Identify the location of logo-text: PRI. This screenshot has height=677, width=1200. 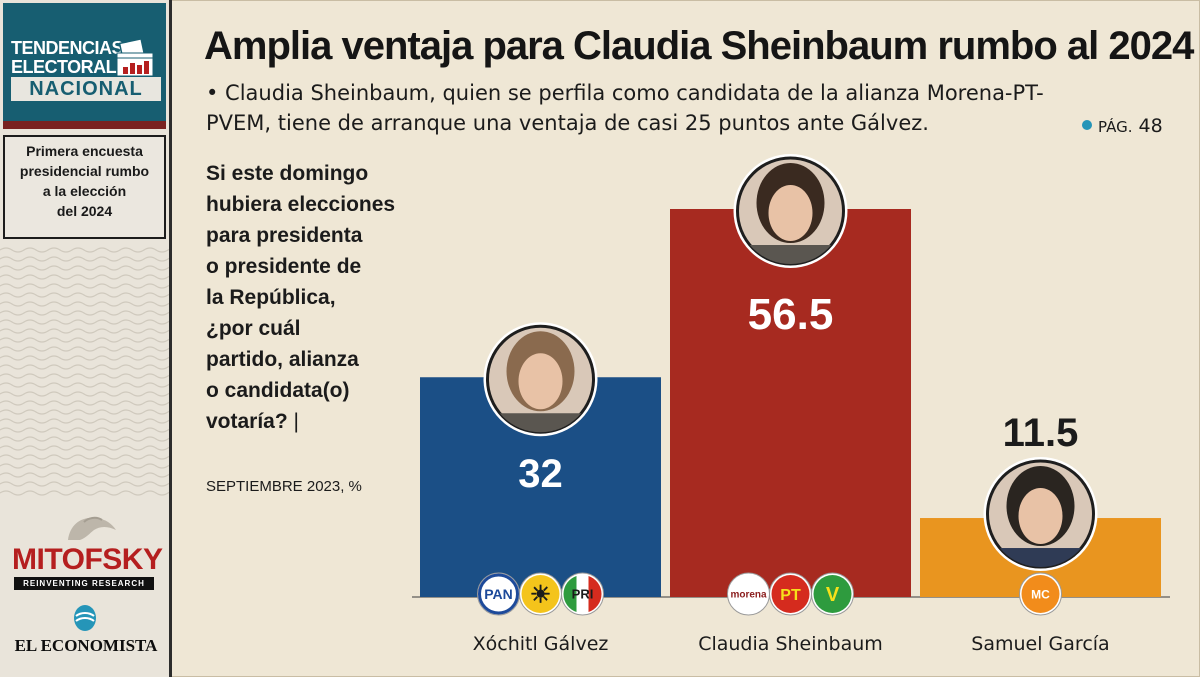
(583, 594).